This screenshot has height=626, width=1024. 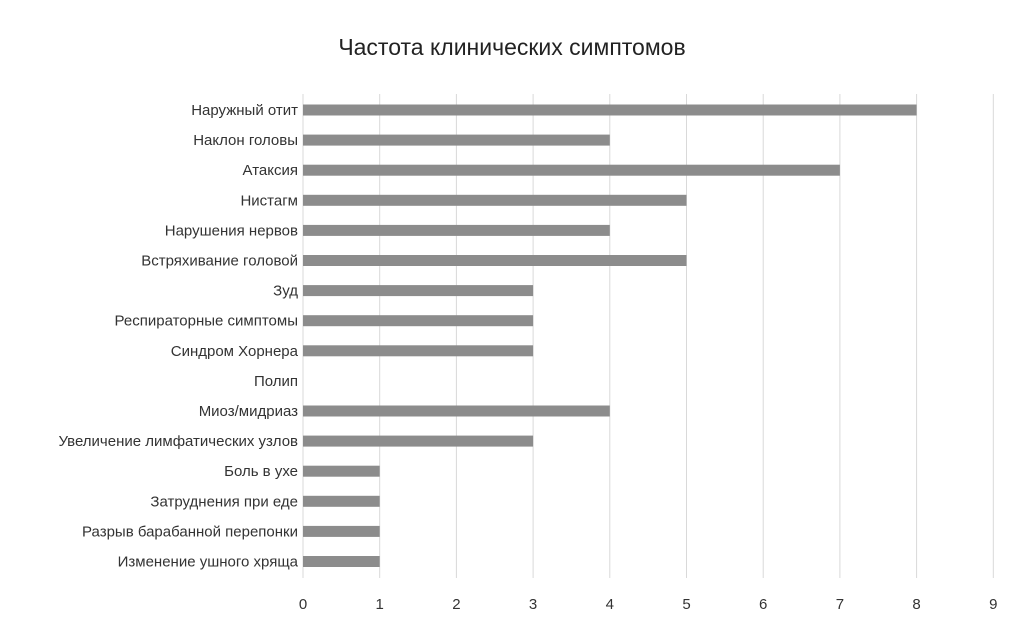 What do you see at coordinates (763, 604) in the screenshot?
I see `x-tick-label: 6` at bounding box center [763, 604].